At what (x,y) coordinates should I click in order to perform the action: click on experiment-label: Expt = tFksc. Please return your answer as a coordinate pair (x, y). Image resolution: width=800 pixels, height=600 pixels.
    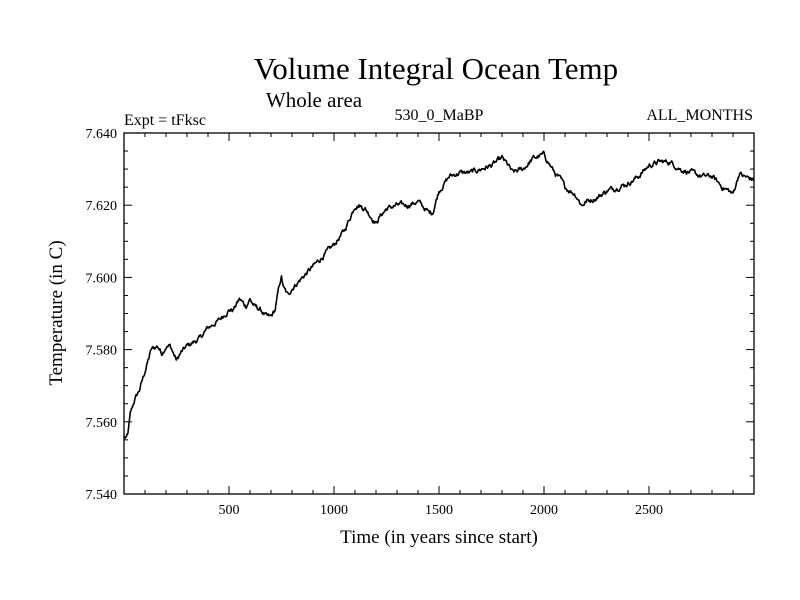
    Looking at the image, I should click on (165, 120).